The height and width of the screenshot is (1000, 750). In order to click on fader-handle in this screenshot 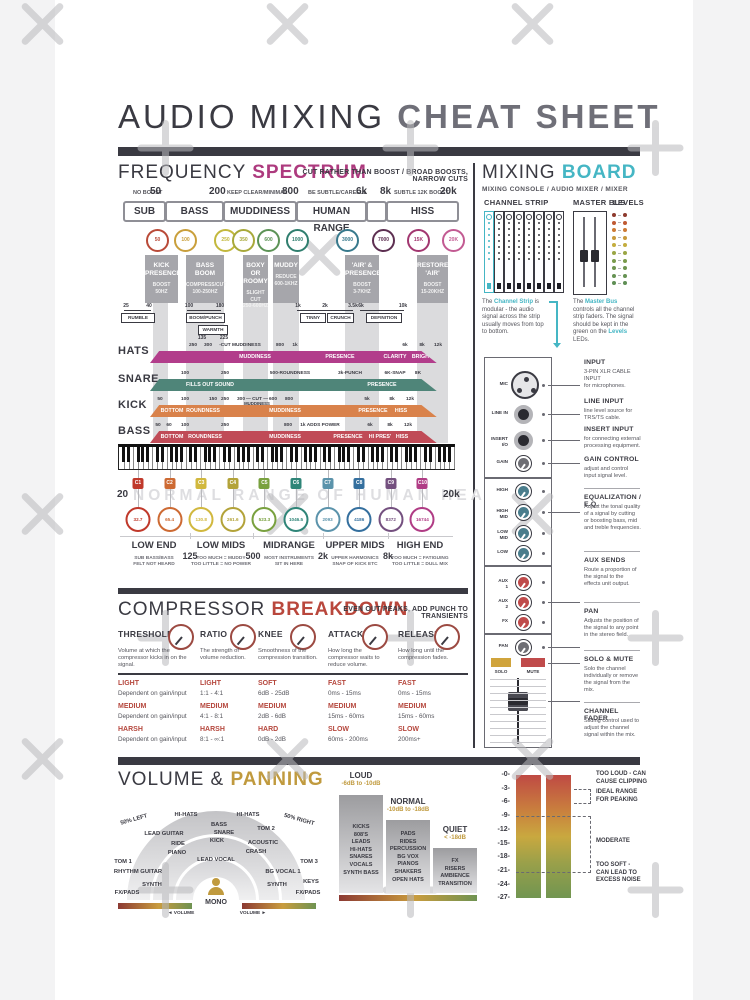, I will do `click(518, 701)`.